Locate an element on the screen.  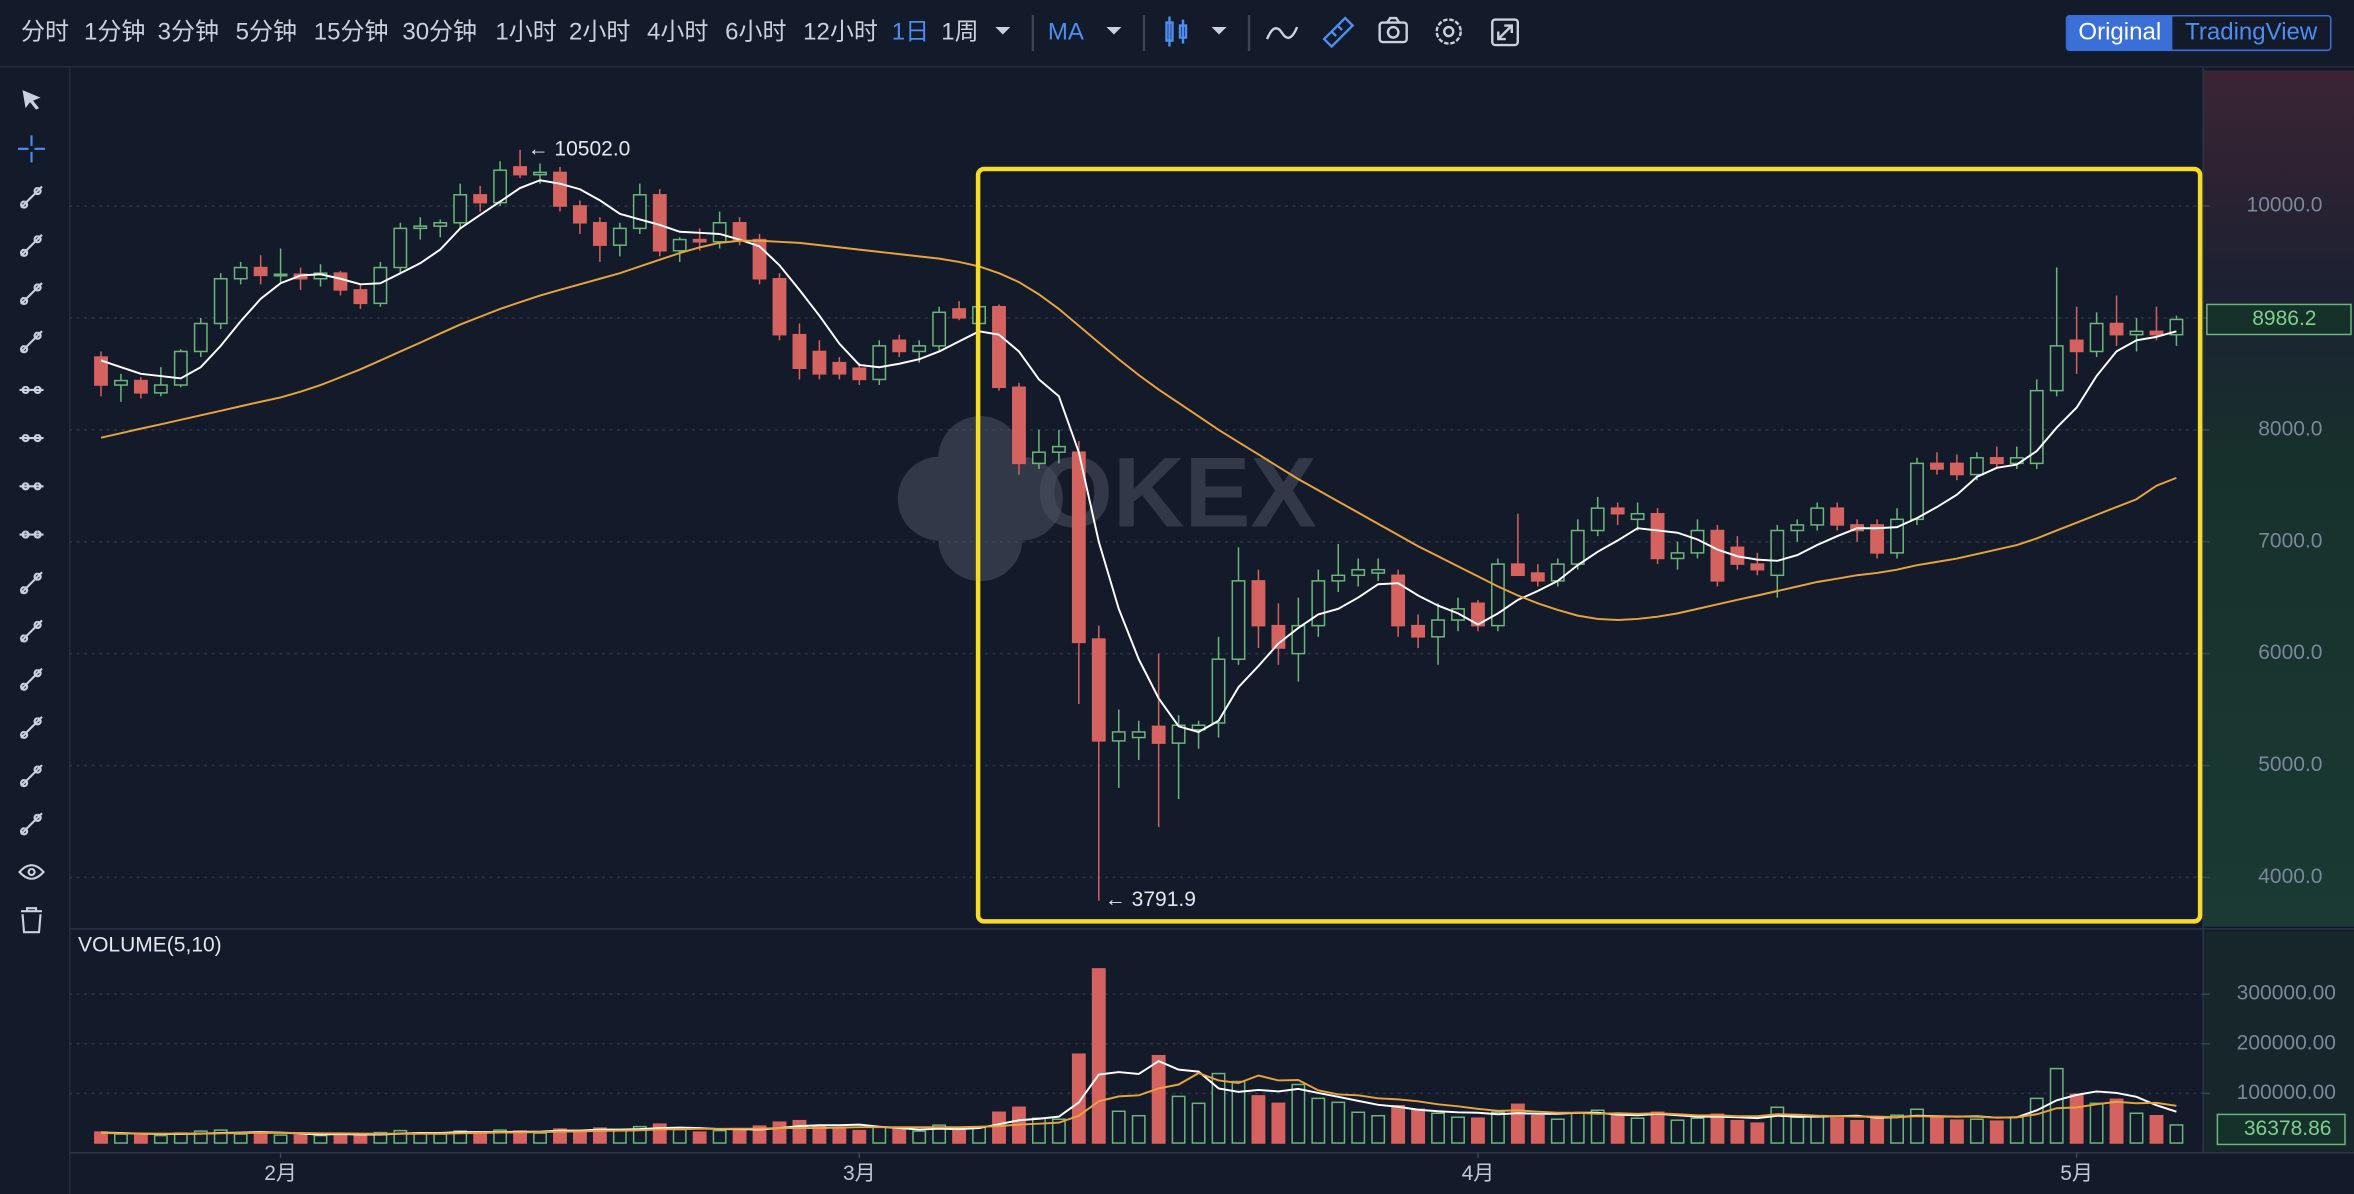
view-button: TradingView is located at coordinates (2251, 31).